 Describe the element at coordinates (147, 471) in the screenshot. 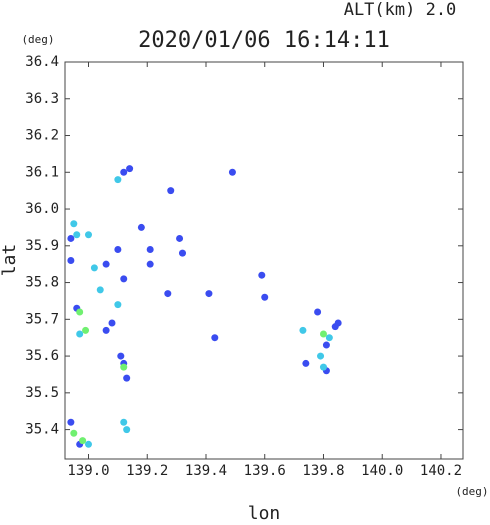

I see `x-tick-label: 139.2` at that location.